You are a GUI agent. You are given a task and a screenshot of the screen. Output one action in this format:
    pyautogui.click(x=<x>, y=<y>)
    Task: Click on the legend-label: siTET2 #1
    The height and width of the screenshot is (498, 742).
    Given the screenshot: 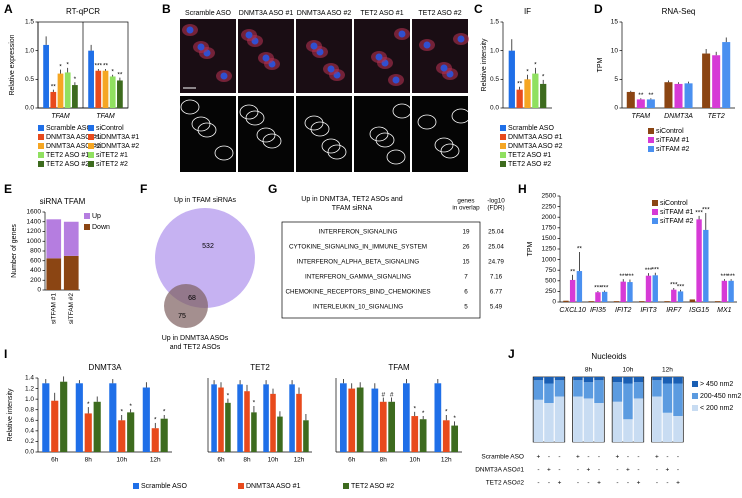 What is the action you would take?
    pyautogui.click(x=112, y=155)
    